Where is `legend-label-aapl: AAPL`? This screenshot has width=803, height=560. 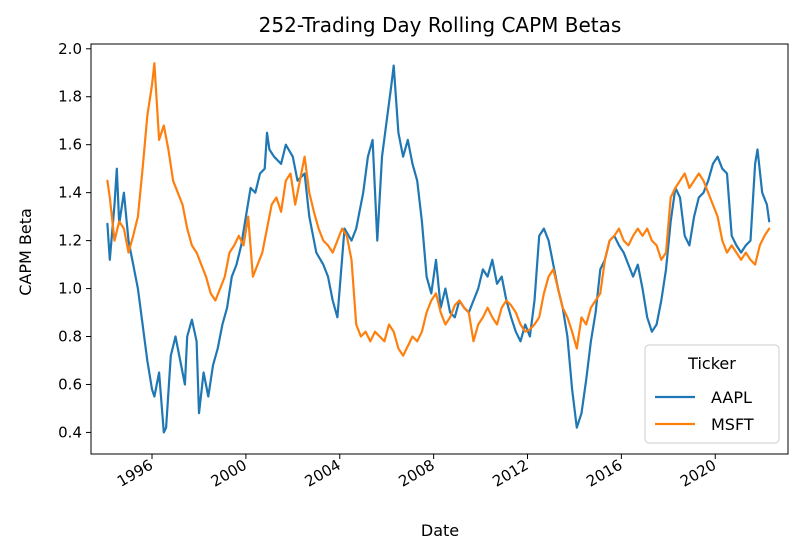 legend-label-aapl: AAPL is located at coordinates (731, 397).